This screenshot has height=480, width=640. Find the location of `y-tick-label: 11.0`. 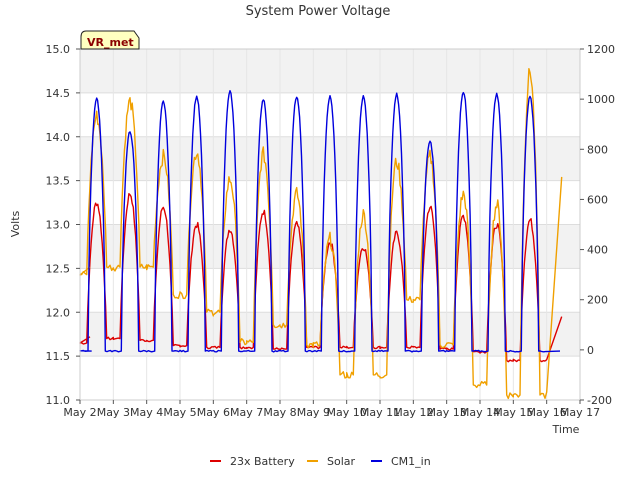

y-tick-label: 11.0 is located at coordinates (58, 400).